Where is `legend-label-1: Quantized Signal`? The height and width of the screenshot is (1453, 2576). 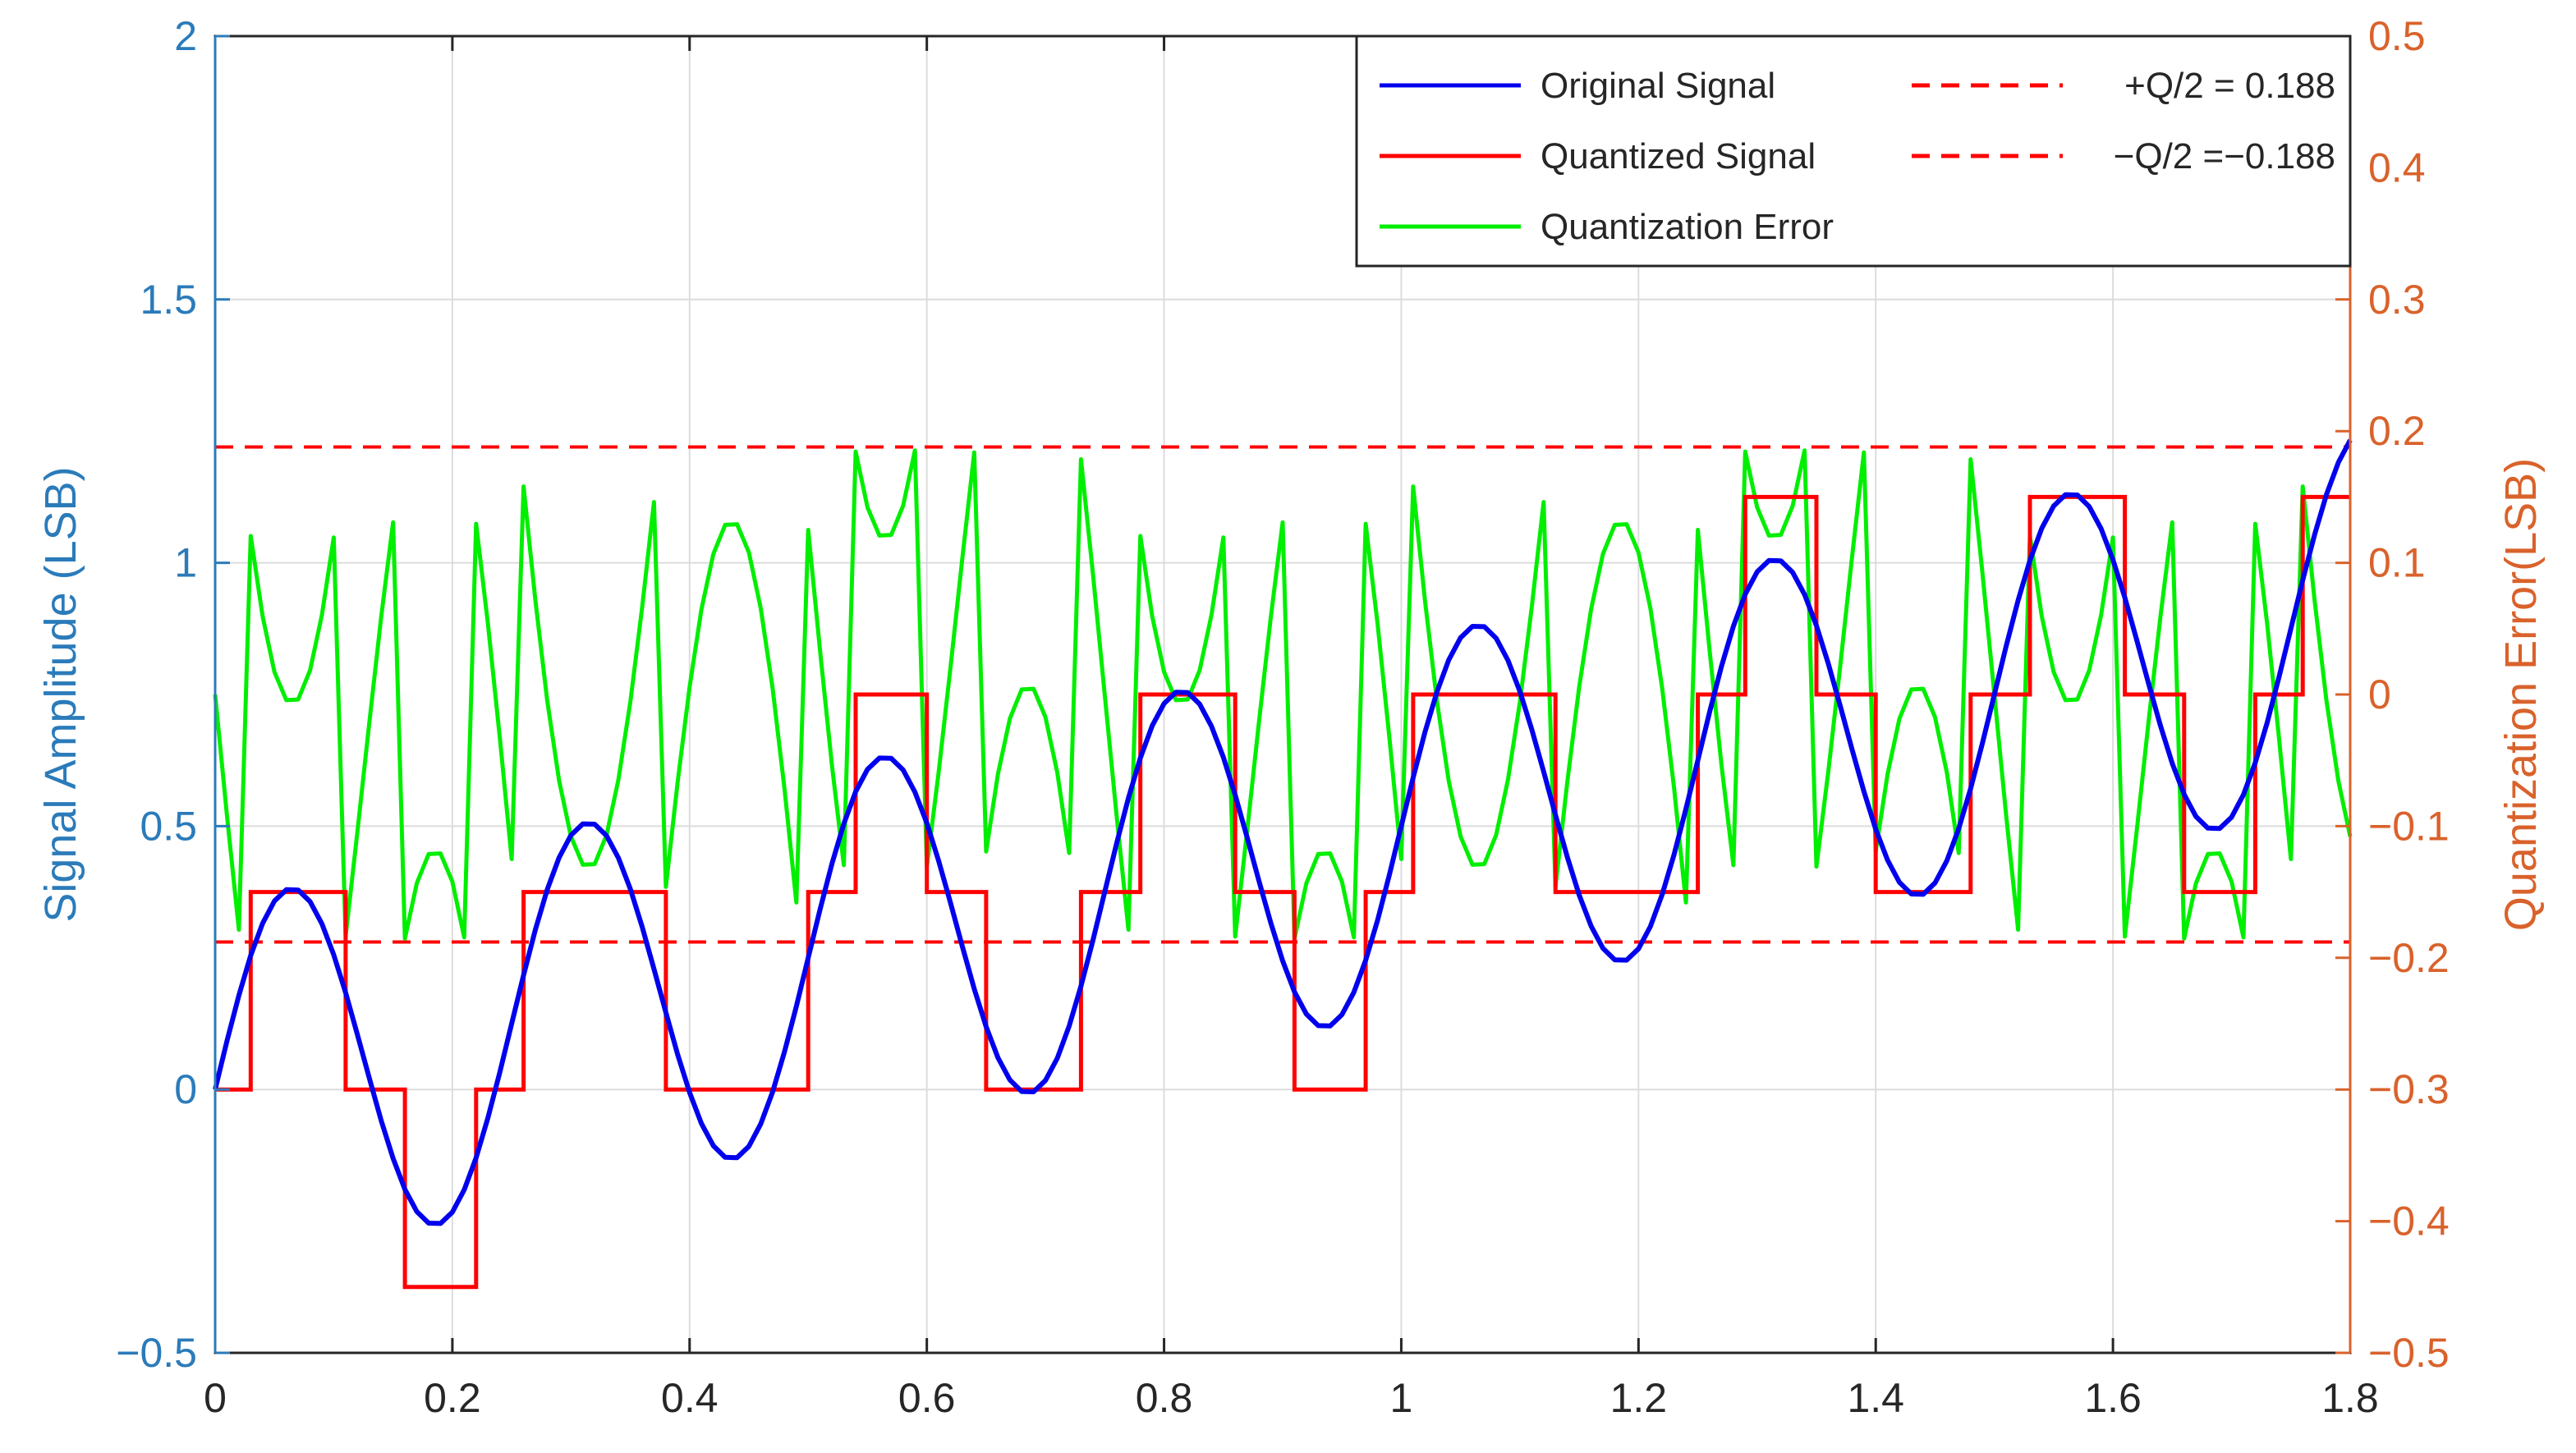
legend-label-1: Quantized Signal is located at coordinates (1678, 156).